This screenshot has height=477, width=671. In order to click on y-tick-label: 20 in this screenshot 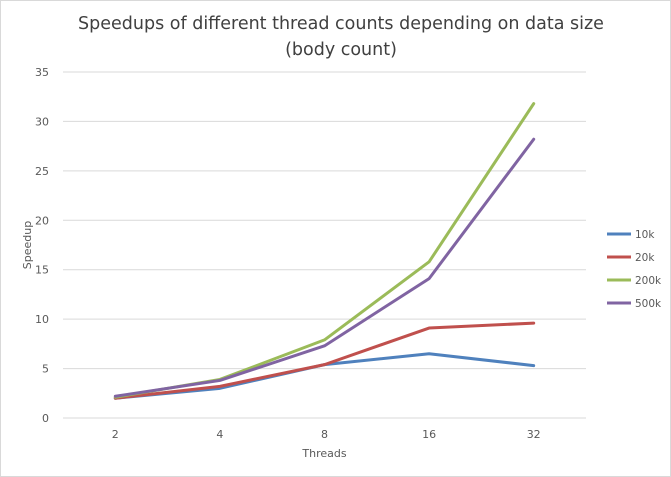, I will do `click(42, 220)`.